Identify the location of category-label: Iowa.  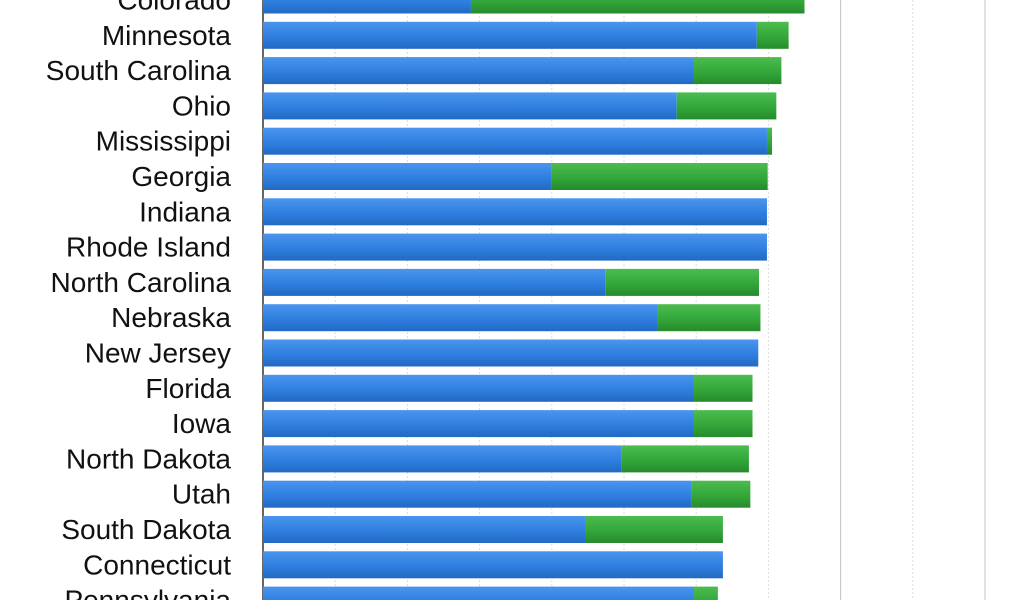
(202, 423).